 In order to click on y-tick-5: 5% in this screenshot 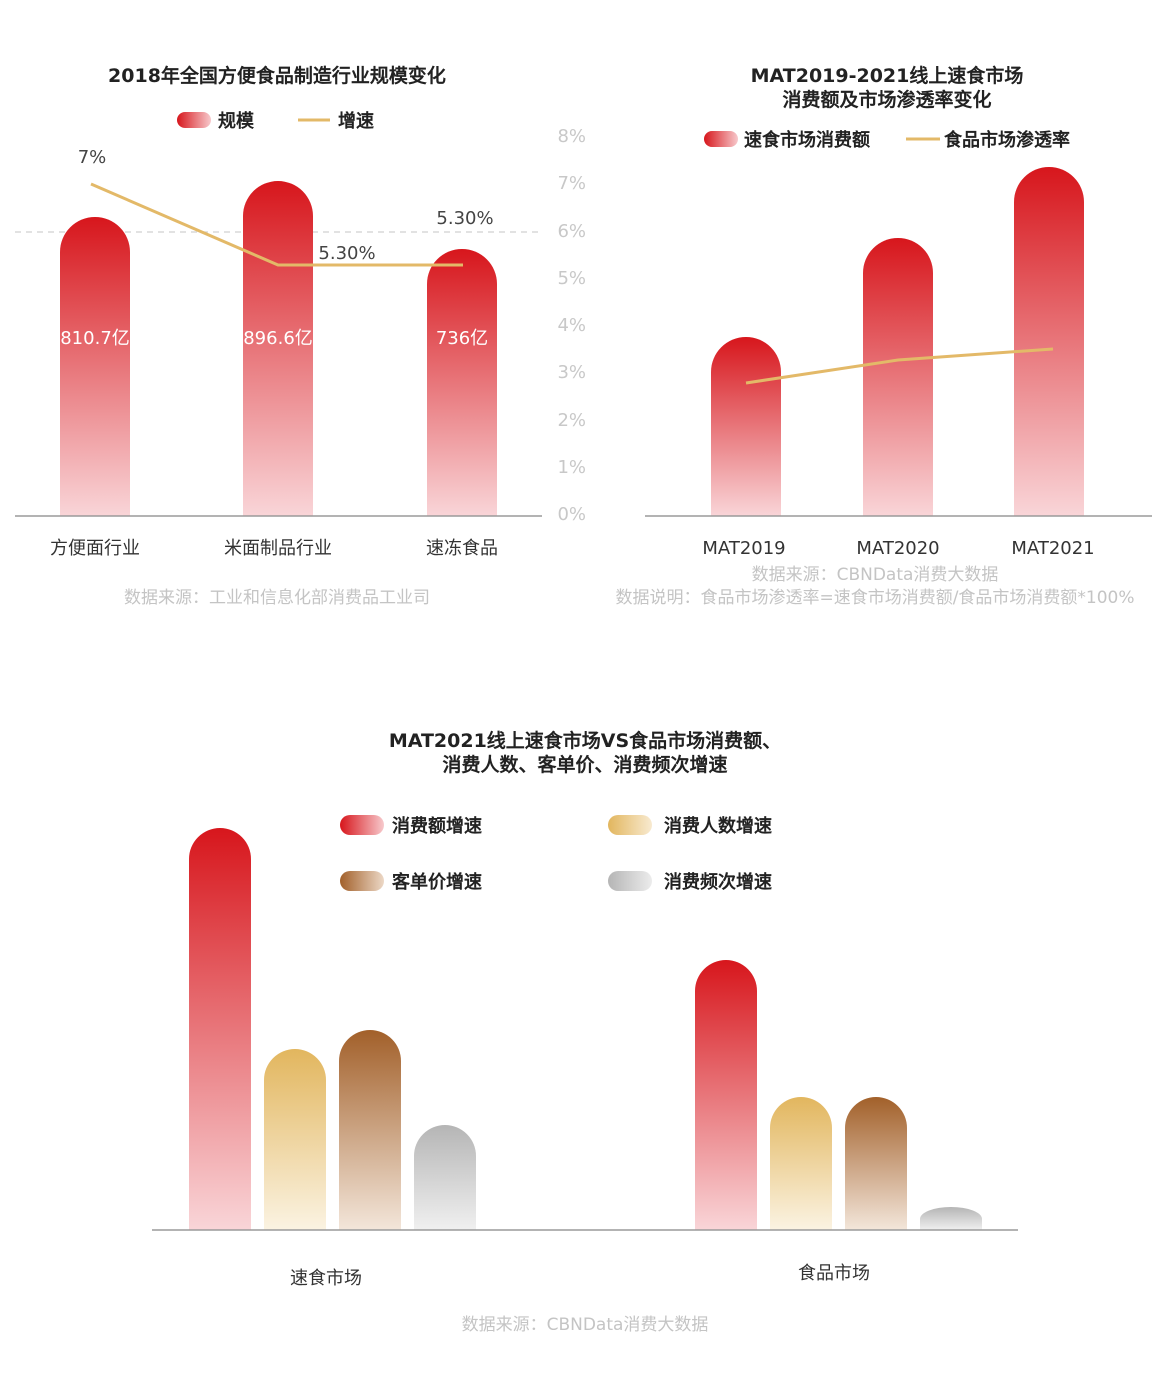, I will do `click(571, 278)`.